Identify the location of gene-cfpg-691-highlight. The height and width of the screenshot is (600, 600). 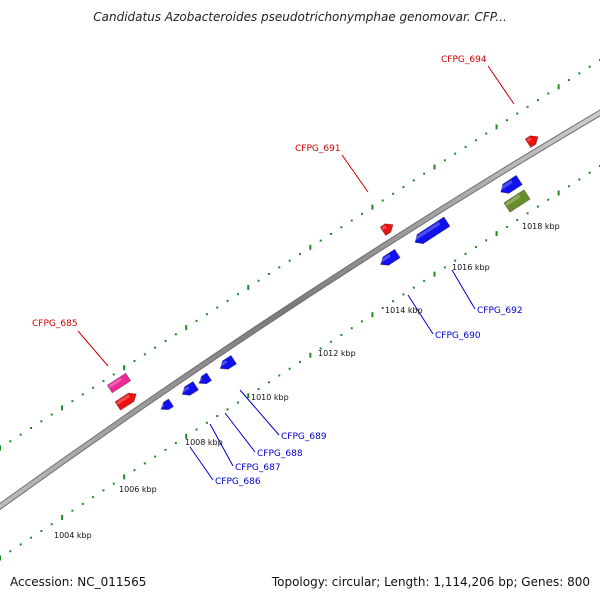
(384, 227).